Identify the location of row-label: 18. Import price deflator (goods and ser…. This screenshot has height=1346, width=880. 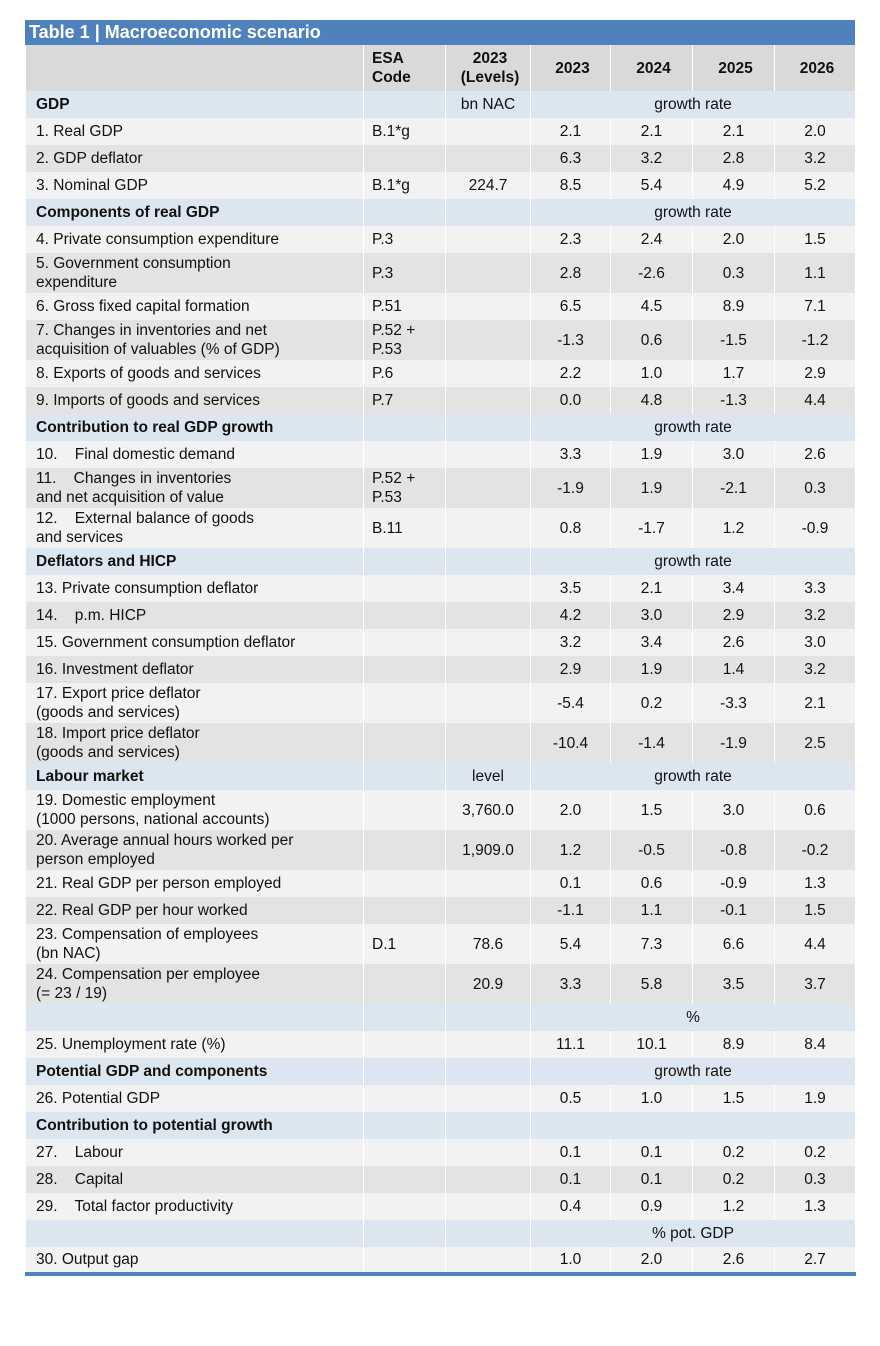
(194, 743).